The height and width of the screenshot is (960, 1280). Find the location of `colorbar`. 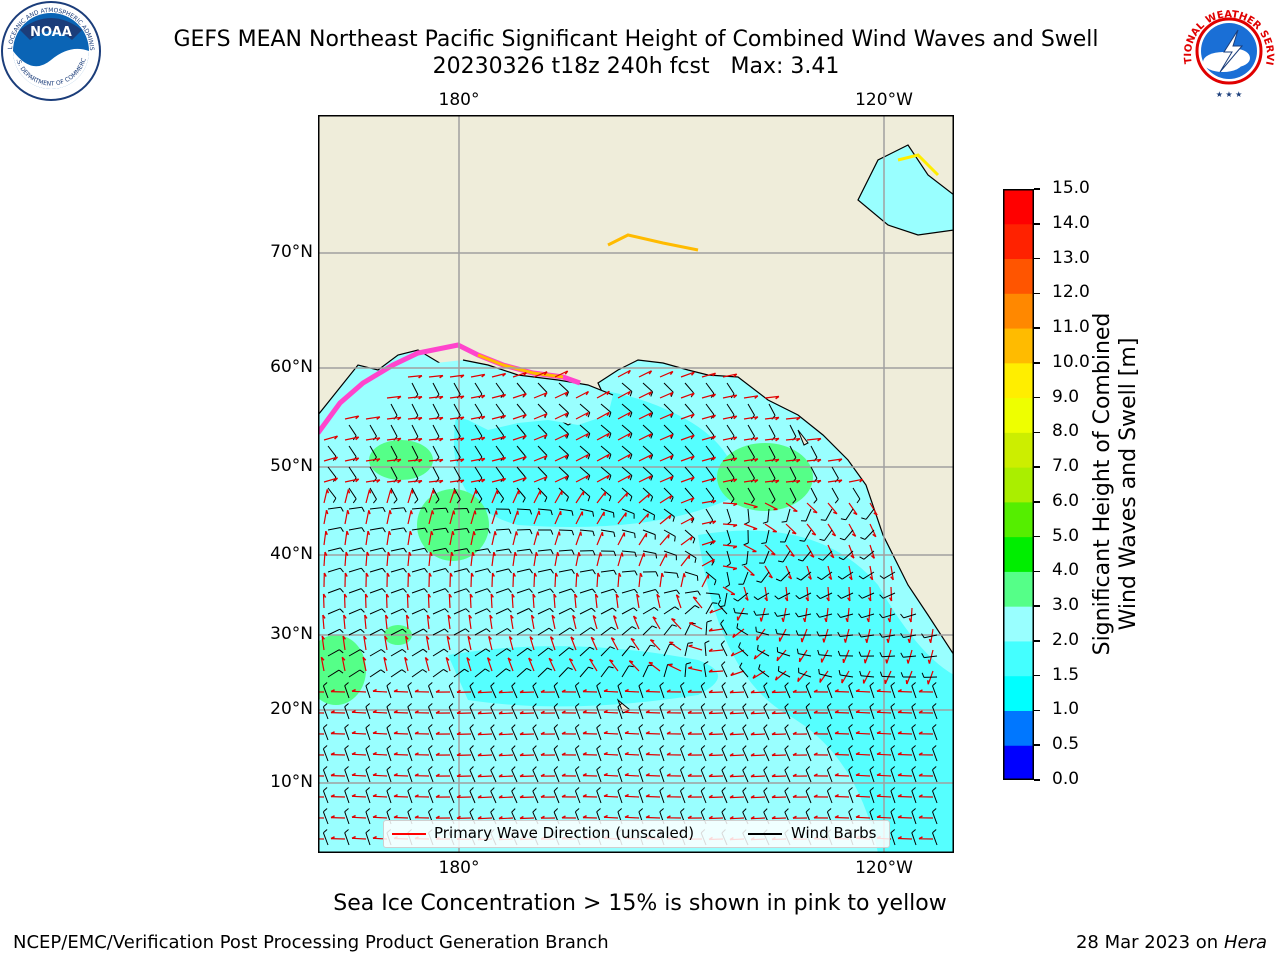

colorbar is located at coordinates (1018, 485).